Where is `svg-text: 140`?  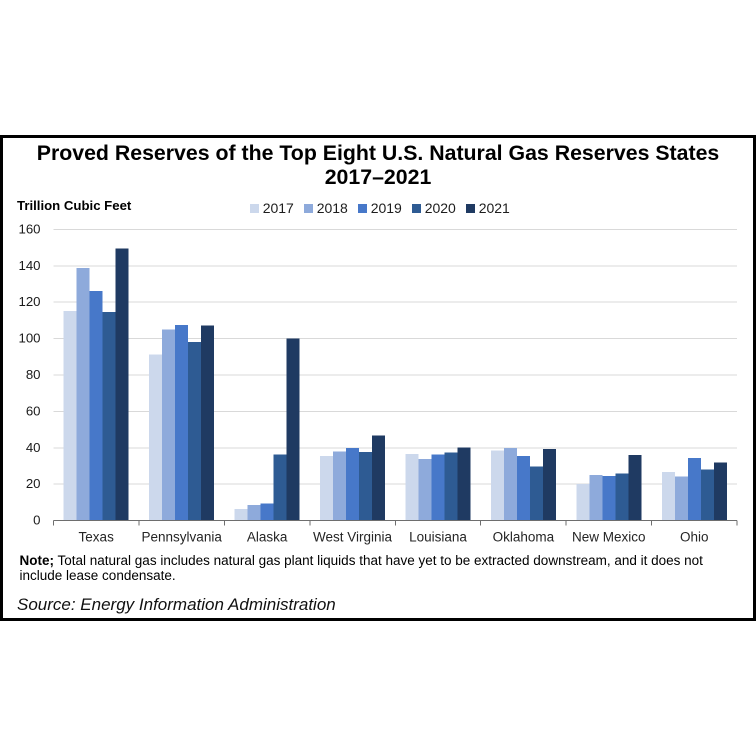
svg-text: 140 is located at coordinates (29, 265).